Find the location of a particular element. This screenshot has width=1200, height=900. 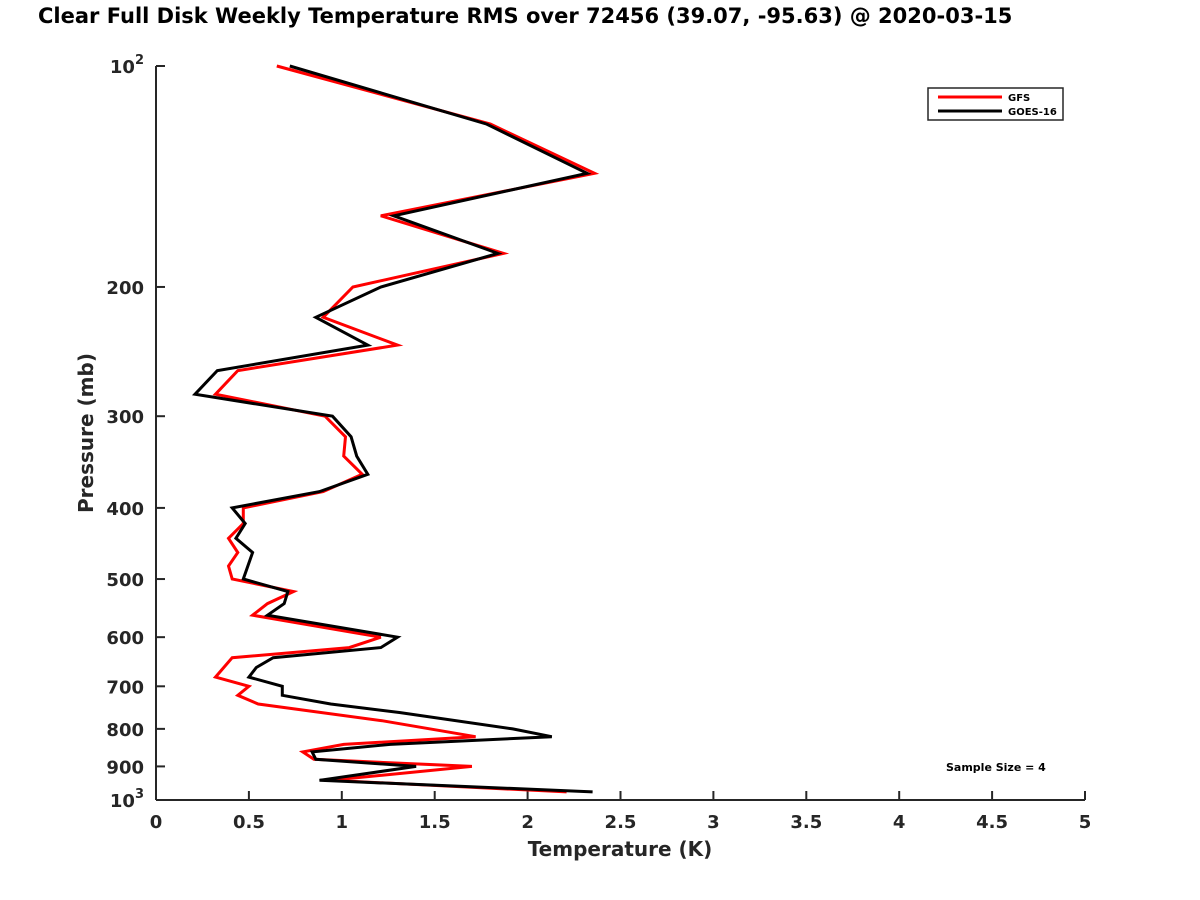

legend-box is located at coordinates (995, 104).